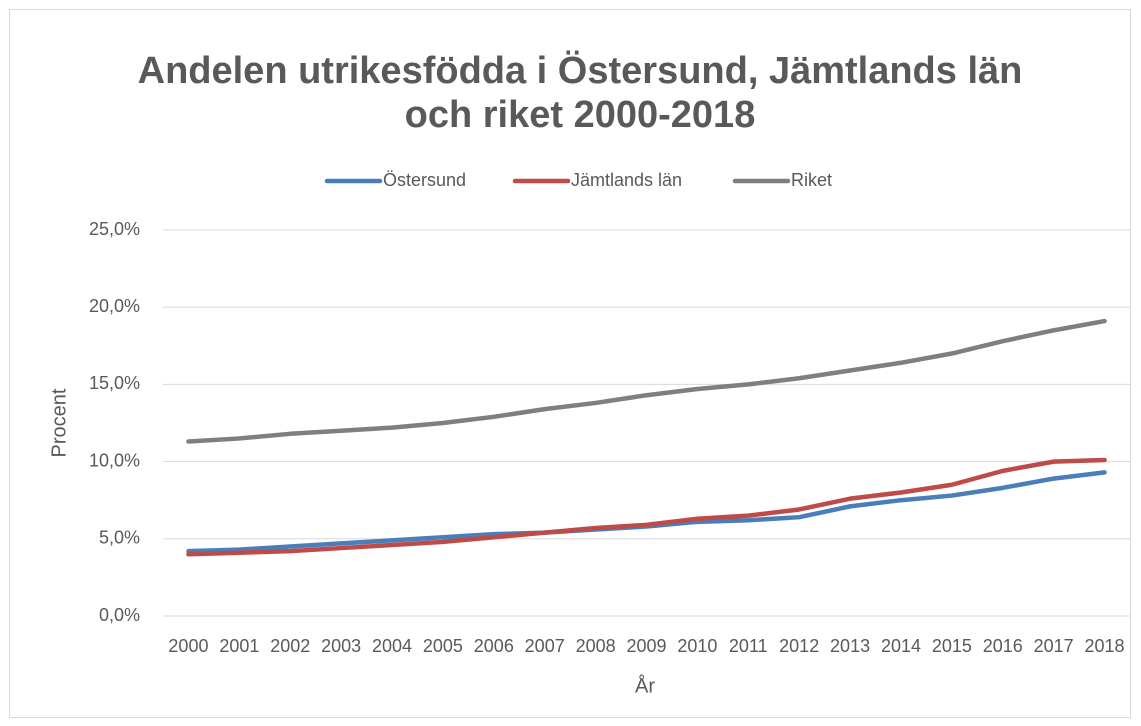 This screenshot has height=726, width=1141. What do you see at coordinates (952, 646) in the screenshot?
I see `x-tick-label: 2015` at bounding box center [952, 646].